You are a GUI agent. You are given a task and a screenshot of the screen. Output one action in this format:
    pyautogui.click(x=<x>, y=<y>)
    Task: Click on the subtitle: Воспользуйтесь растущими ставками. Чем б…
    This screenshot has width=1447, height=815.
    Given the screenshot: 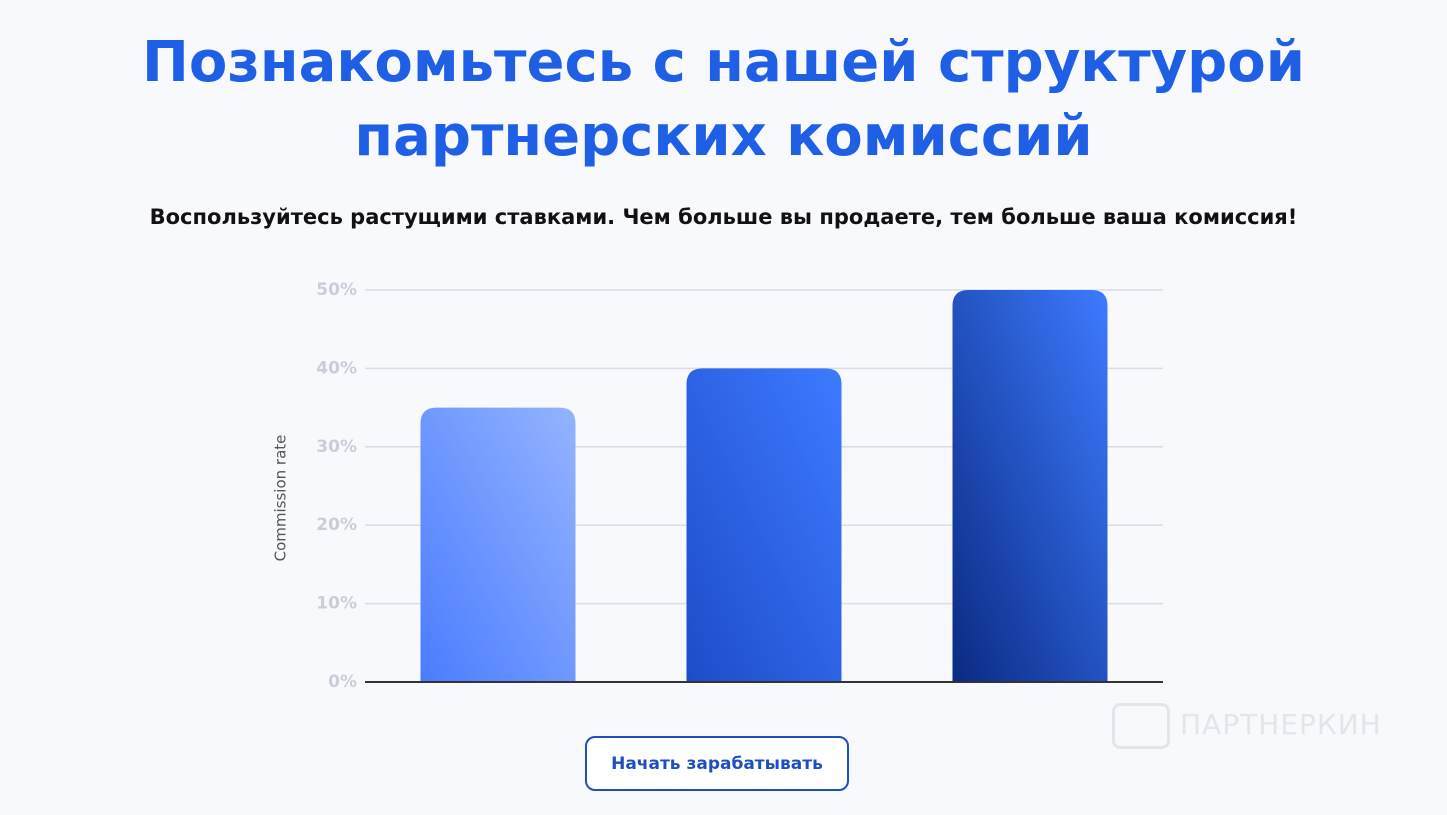 What is the action you would take?
    pyautogui.click(x=723, y=217)
    